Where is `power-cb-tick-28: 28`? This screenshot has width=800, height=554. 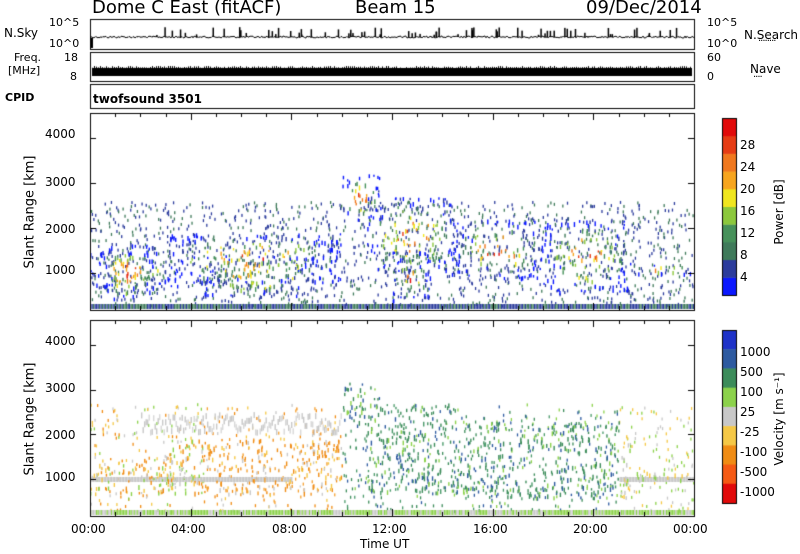
power-cb-tick-28: 28 is located at coordinates (748, 145).